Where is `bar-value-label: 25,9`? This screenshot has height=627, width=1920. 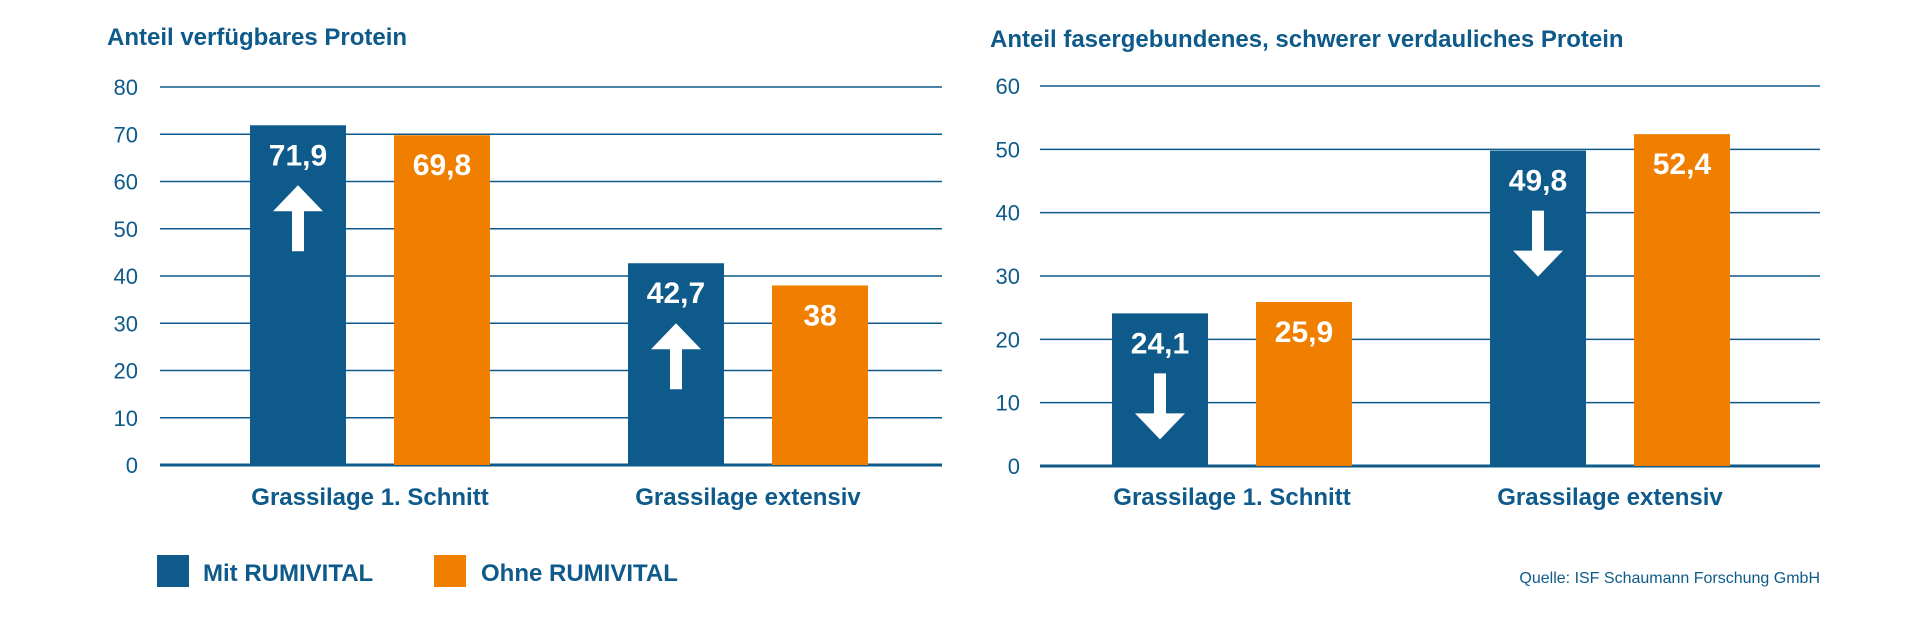
bar-value-label: 25,9 is located at coordinates (1304, 332).